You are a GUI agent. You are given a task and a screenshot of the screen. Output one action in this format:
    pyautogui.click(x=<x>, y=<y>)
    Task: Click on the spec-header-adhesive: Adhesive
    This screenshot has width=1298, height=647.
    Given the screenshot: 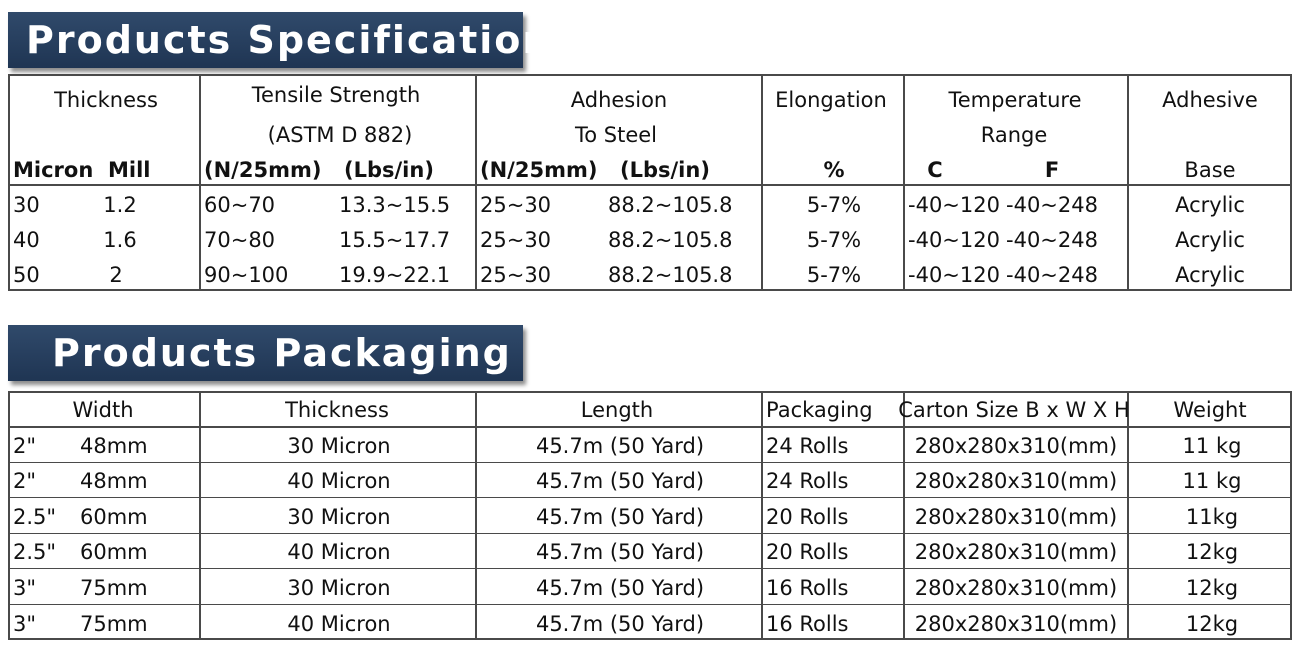 What is the action you would take?
    pyautogui.click(x=1210, y=100)
    